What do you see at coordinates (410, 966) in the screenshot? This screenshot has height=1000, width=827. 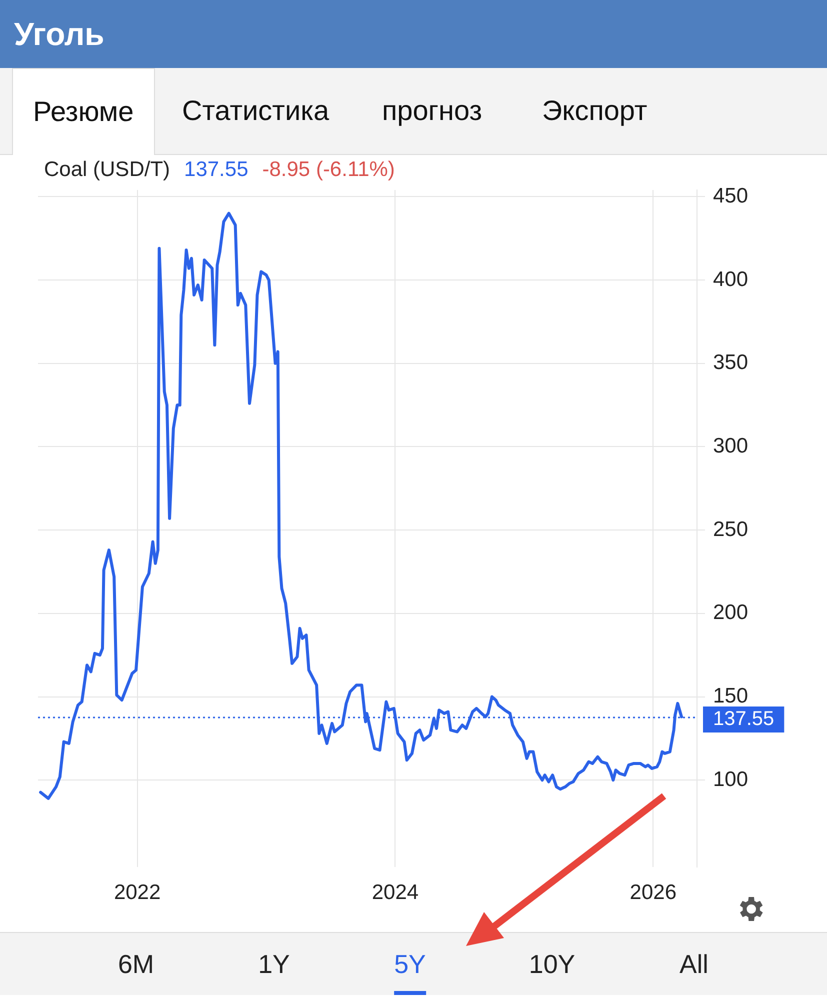 I see `text: 5Y` at bounding box center [410, 966].